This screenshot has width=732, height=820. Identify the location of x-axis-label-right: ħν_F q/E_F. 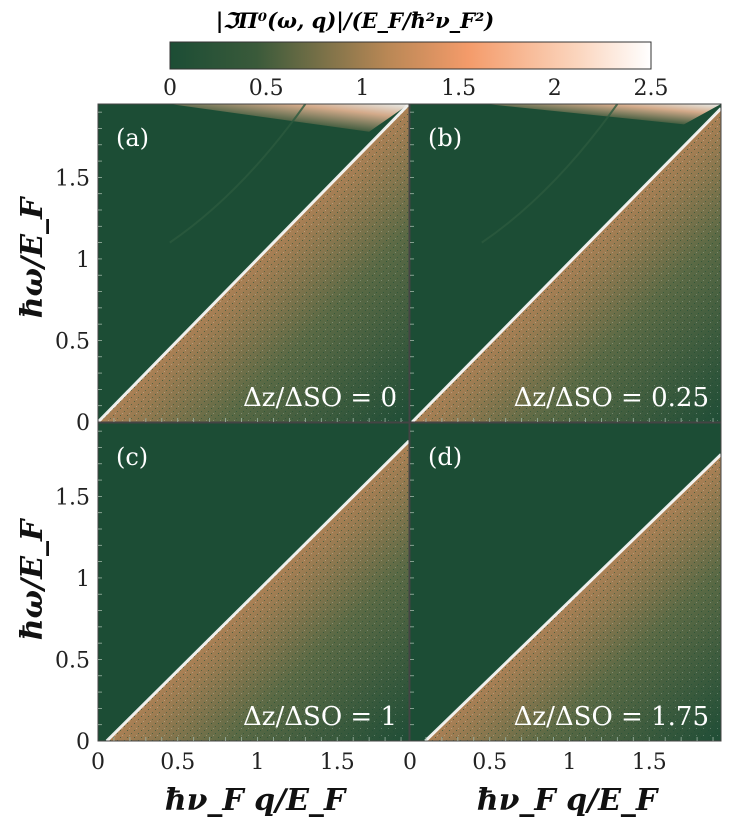
(568, 800).